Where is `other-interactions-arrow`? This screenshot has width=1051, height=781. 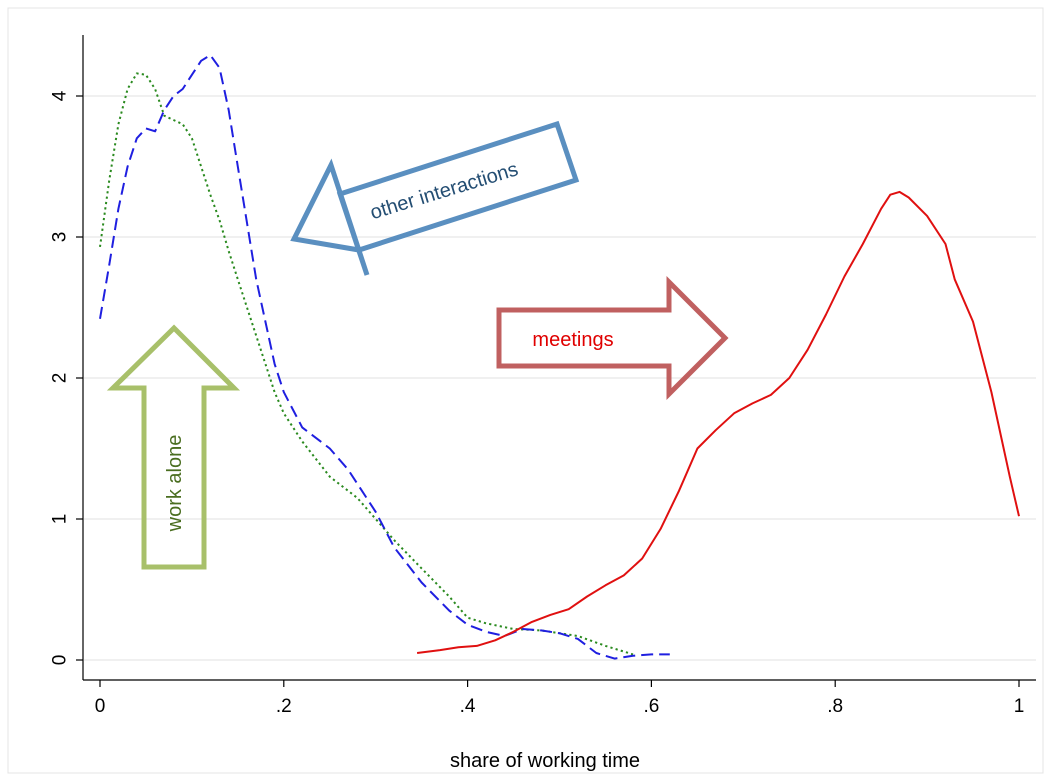
other-interactions-arrow is located at coordinates (435, 198).